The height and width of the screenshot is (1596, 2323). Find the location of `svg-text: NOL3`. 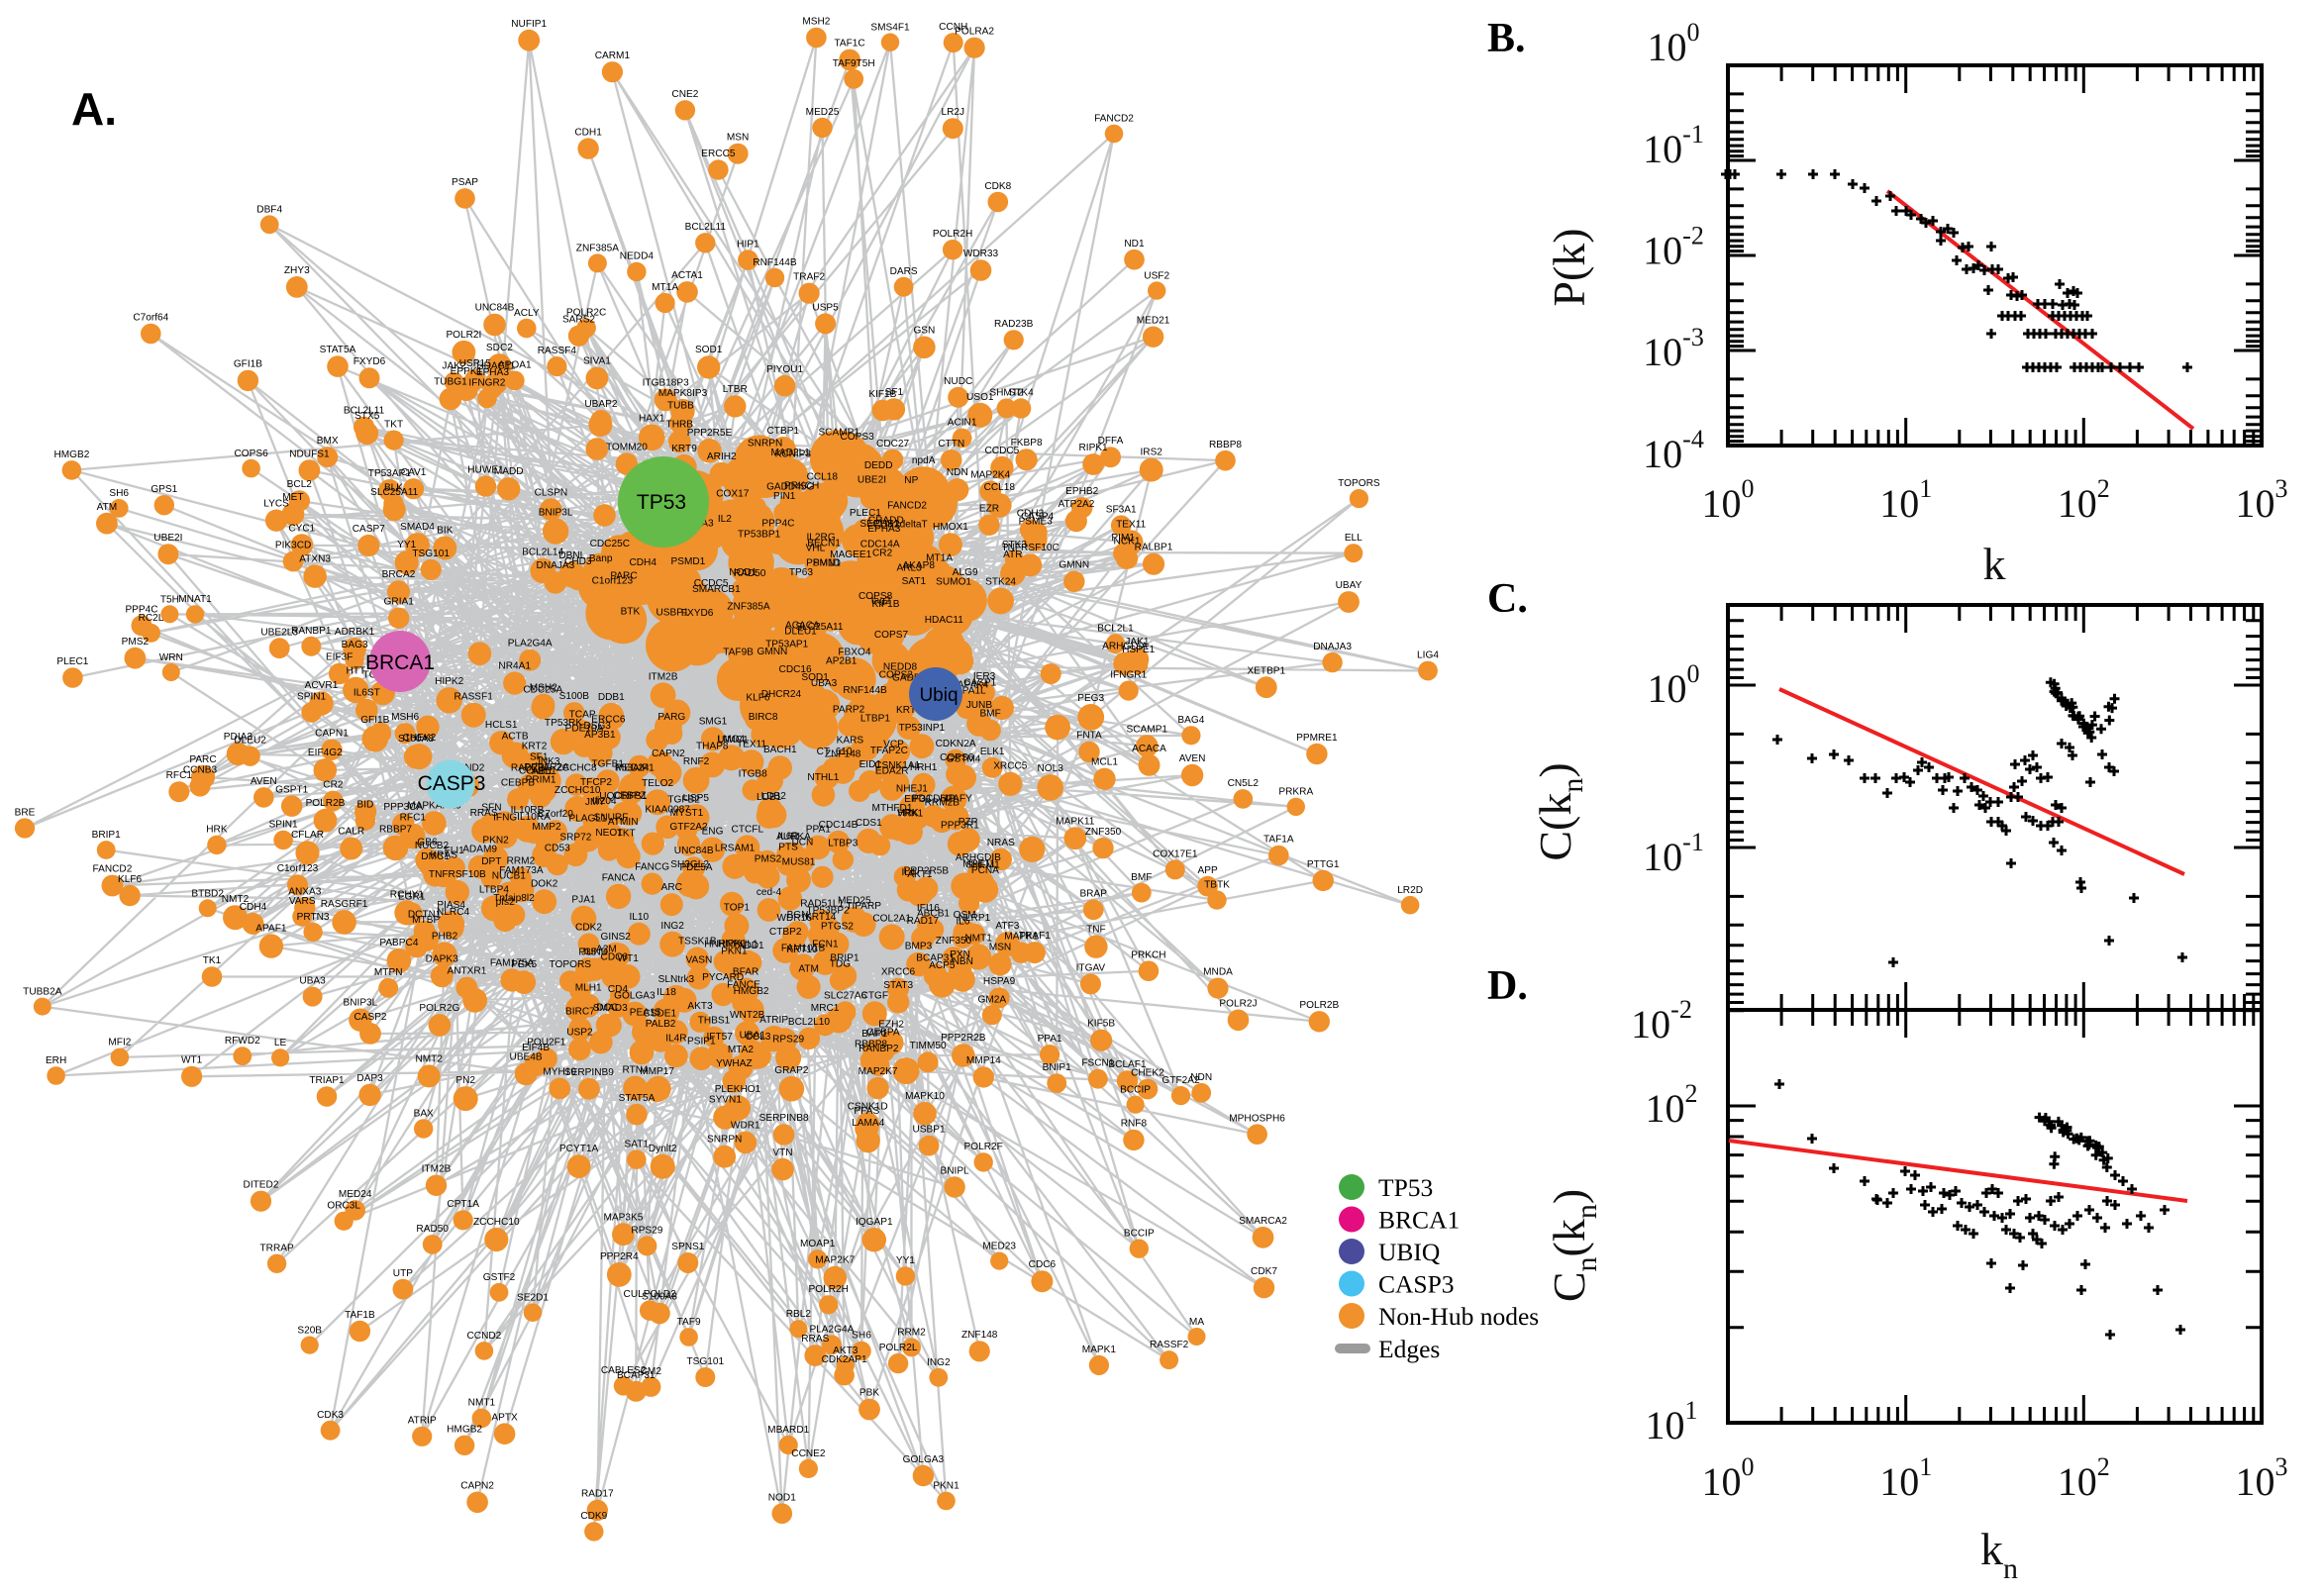

svg-text: NOL3 is located at coordinates (1051, 768).